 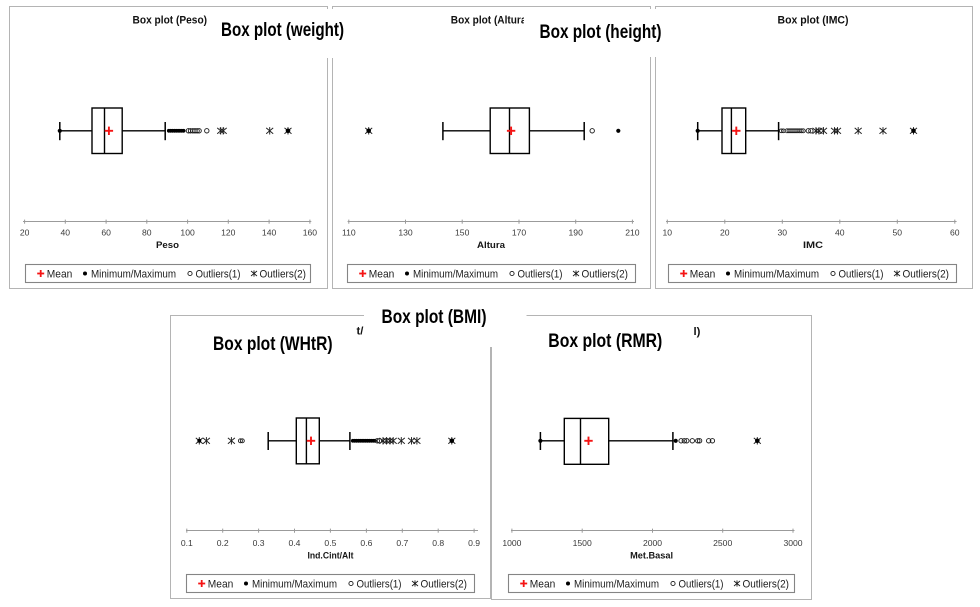 What do you see at coordinates (652, 543) in the screenshot?
I see `svg-text: 2000` at bounding box center [652, 543].